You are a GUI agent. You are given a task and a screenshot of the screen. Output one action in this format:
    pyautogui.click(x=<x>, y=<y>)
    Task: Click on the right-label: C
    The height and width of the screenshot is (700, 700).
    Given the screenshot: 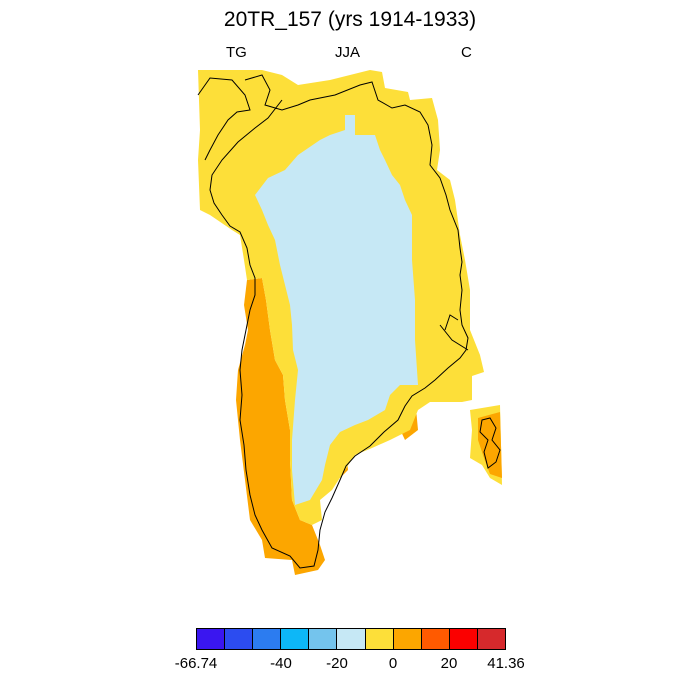 What is the action you would take?
    pyautogui.click(x=466, y=52)
    